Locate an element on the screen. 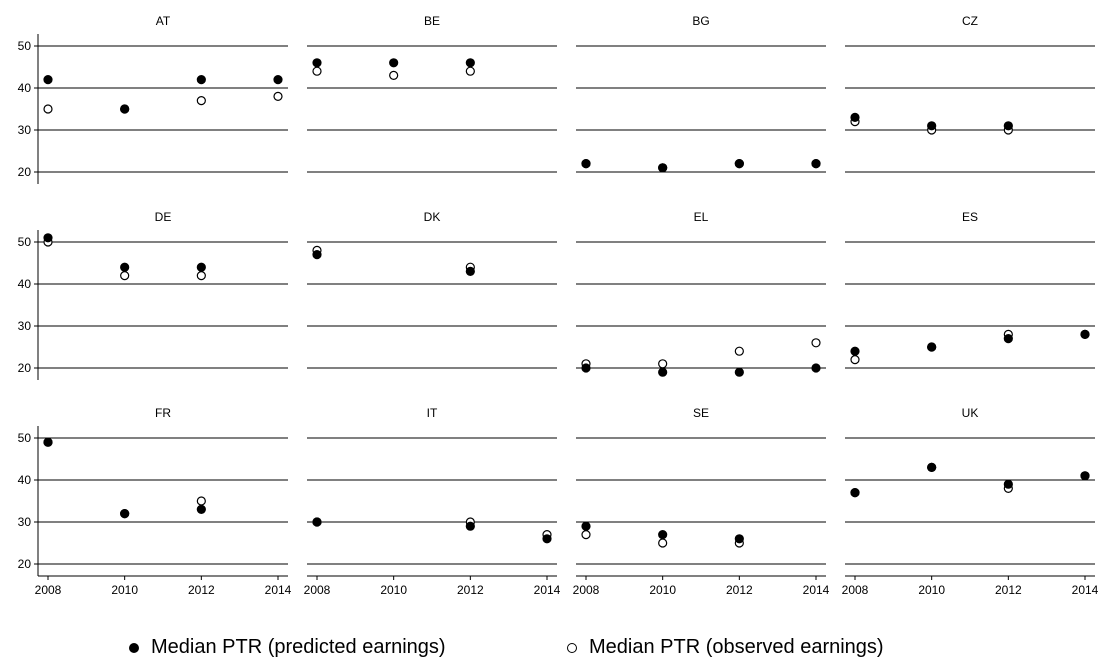  panel-be: BE is located at coordinates (432, 93).